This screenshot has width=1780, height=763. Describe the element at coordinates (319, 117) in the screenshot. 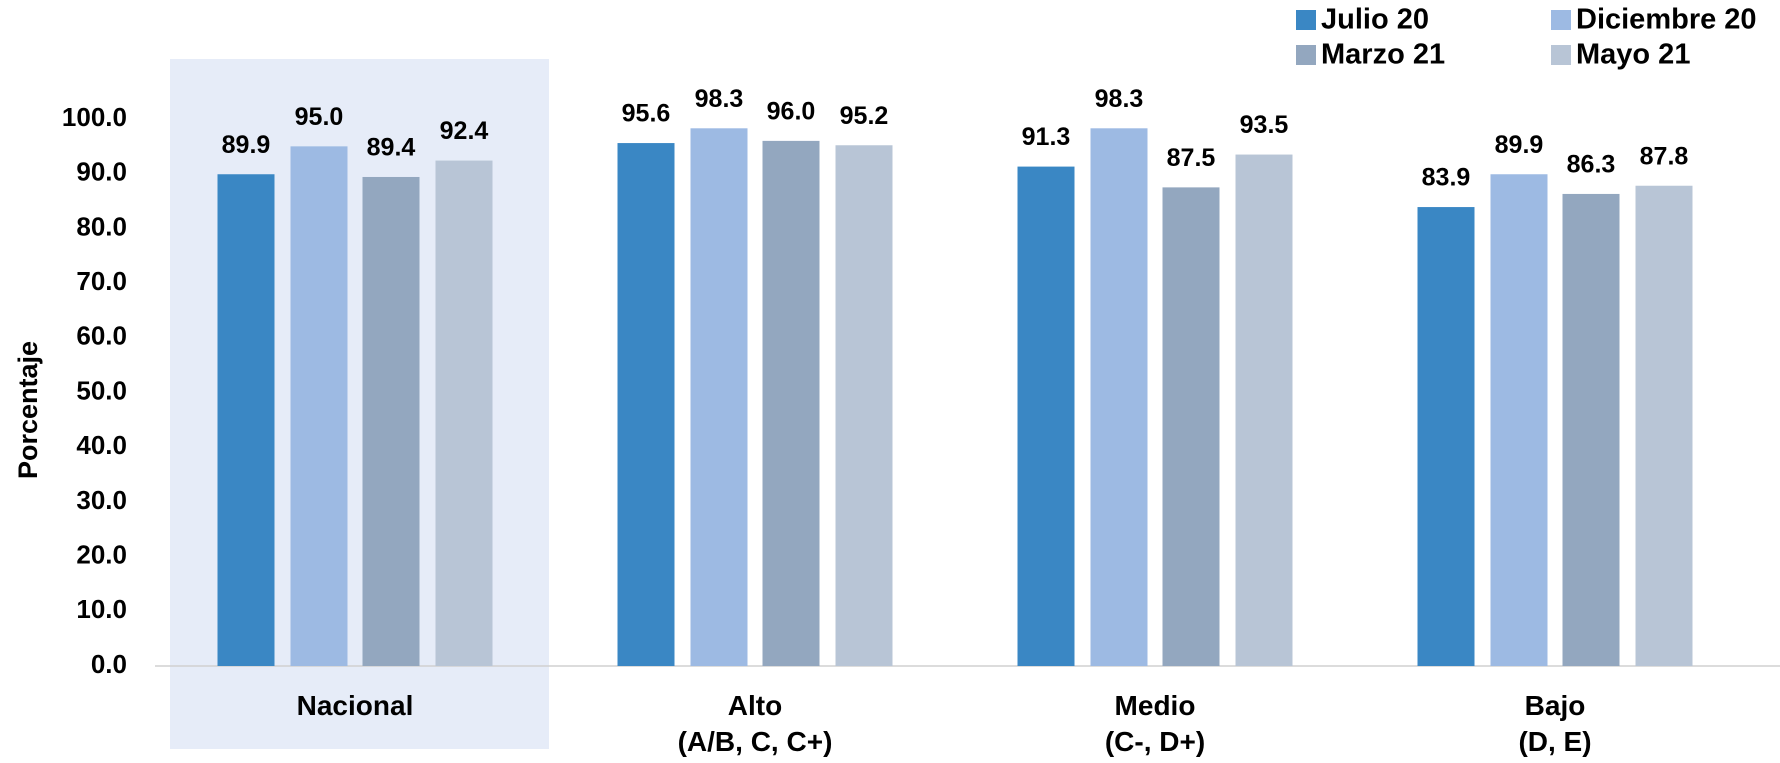

I see `value-label: 95.0` at that location.